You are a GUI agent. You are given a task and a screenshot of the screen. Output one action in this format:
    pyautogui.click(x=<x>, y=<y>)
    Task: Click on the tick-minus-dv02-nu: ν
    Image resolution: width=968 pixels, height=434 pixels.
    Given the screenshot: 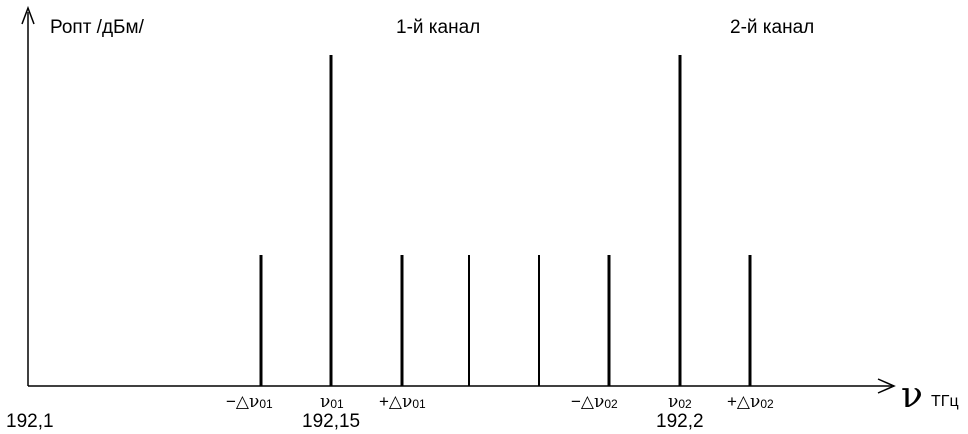 What is the action you would take?
    pyautogui.click(x=599, y=402)
    